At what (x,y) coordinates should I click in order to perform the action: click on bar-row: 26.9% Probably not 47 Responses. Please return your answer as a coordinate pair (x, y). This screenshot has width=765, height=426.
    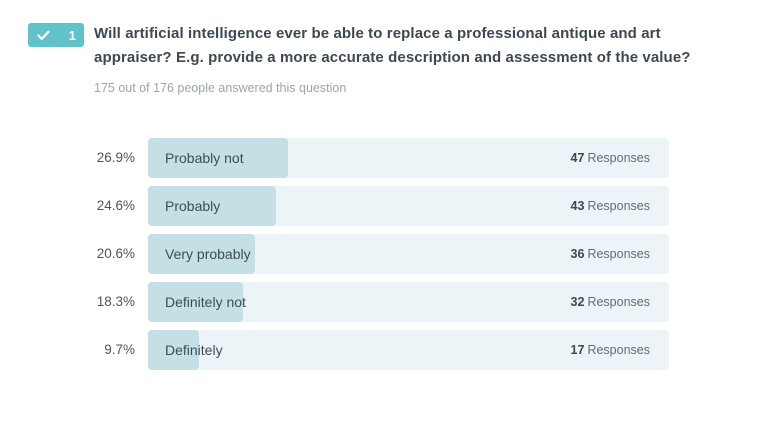
    Looking at the image, I should click on (382, 158).